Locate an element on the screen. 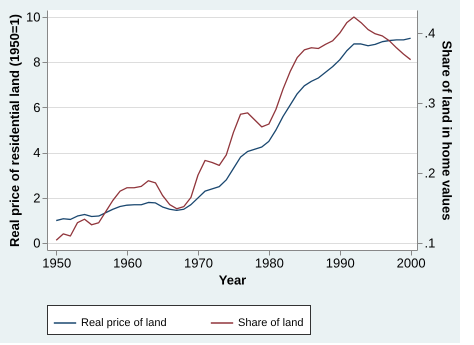 The height and width of the screenshot is (345, 474). x-tick-label: 2000 is located at coordinates (411, 263).